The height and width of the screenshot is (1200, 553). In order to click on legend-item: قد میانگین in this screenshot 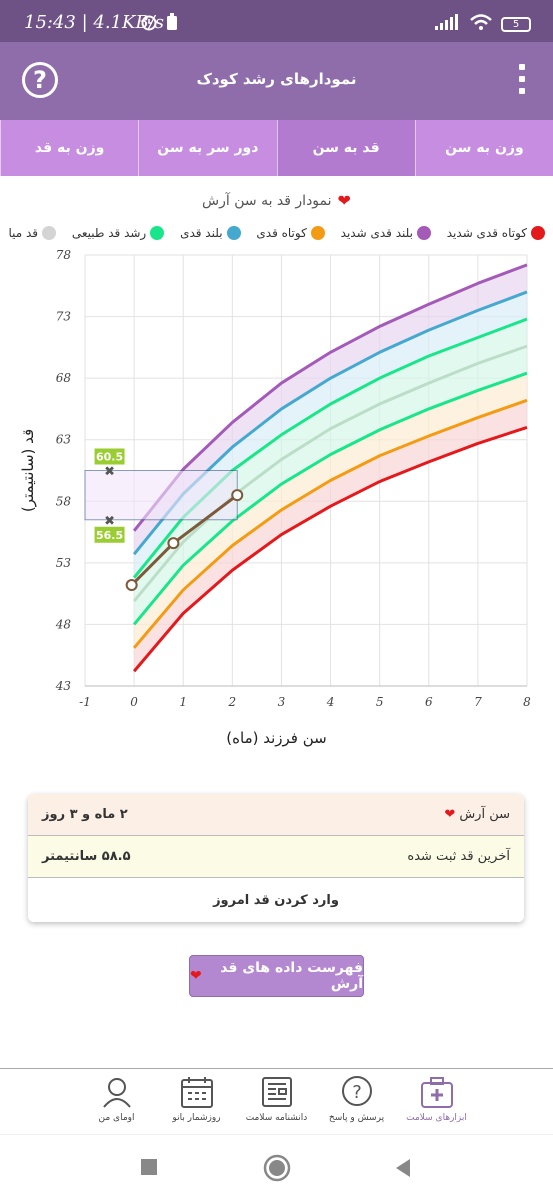, I will do `click(32, 233)`.